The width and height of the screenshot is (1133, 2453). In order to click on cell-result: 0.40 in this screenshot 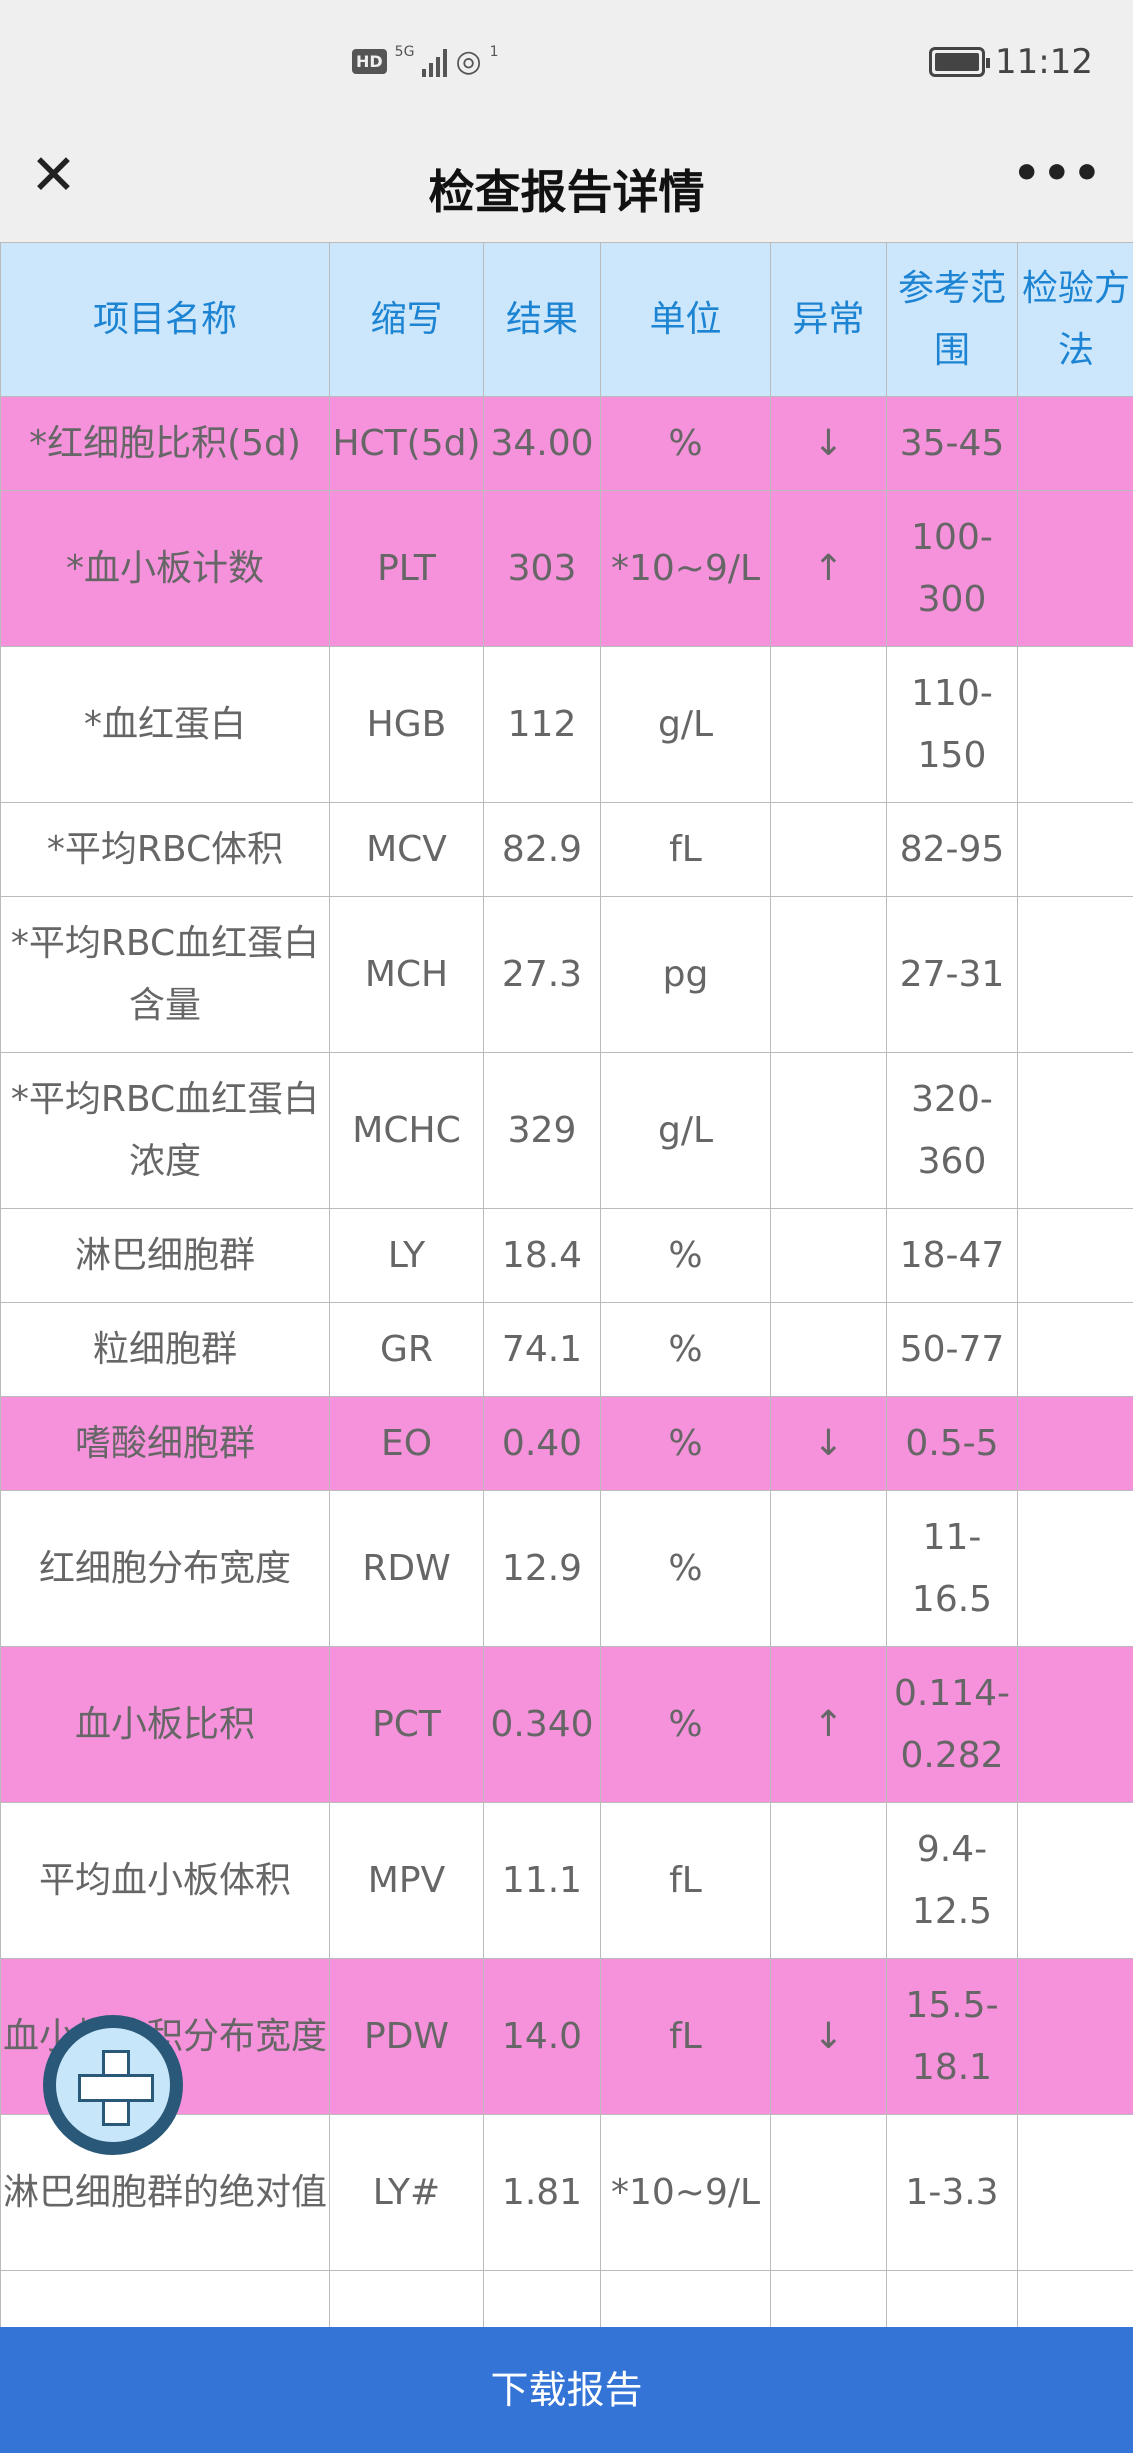, I will do `click(542, 1443)`.